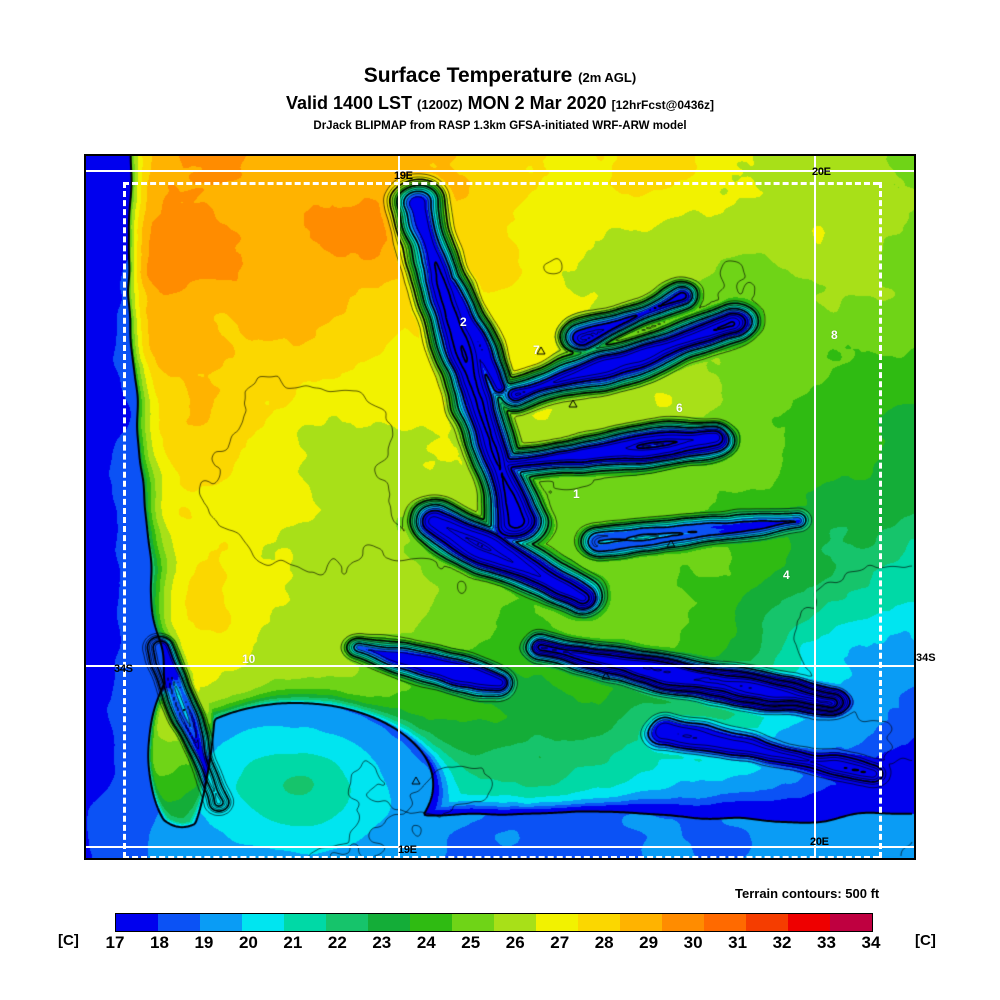 The width and height of the screenshot is (1000, 1000). What do you see at coordinates (807, 893) in the screenshot?
I see `terrain-contour-note: Terrain contours: 500 ft` at bounding box center [807, 893].